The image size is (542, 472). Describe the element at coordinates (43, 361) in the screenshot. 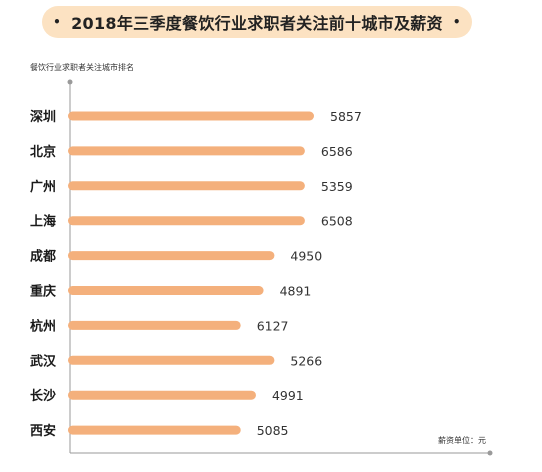

I see `category-label: 武汉` at that location.